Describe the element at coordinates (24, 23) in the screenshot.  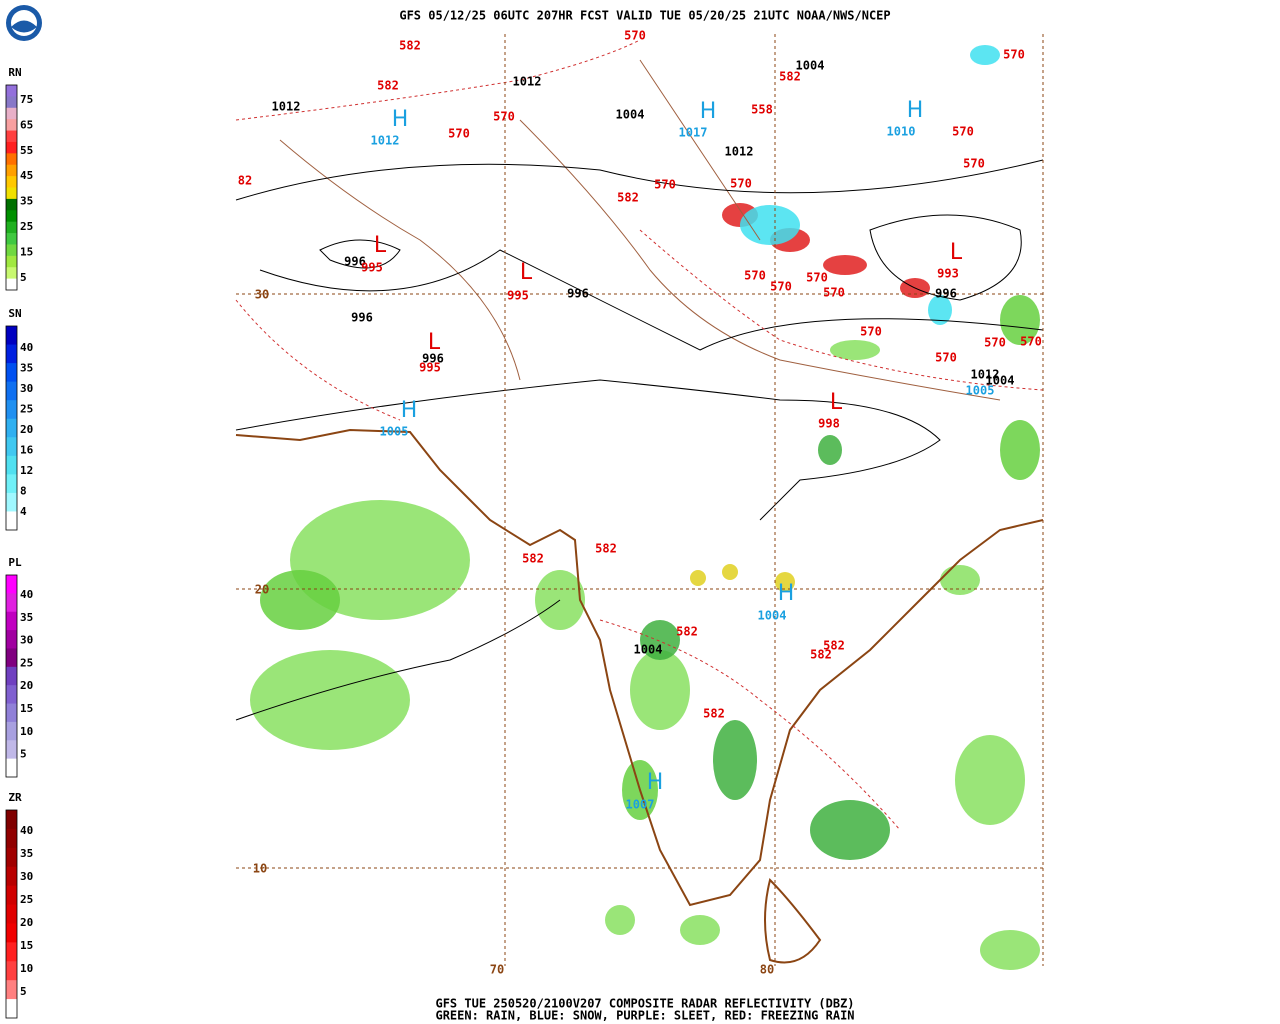
I see `noaa-logo` at that location.